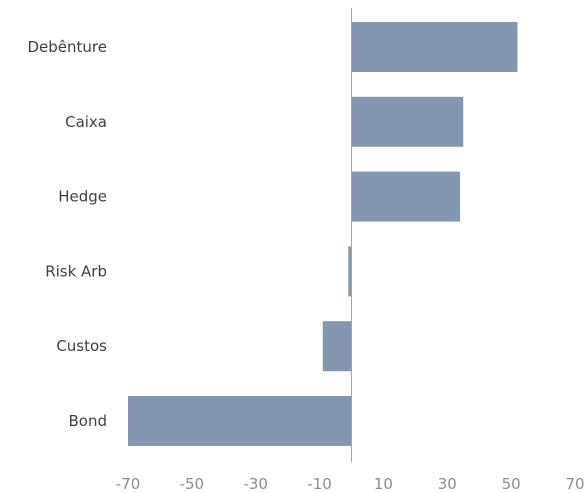 This screenshot has width=586, height=493. I want to click on category-label: Custos, so click(81, 346).